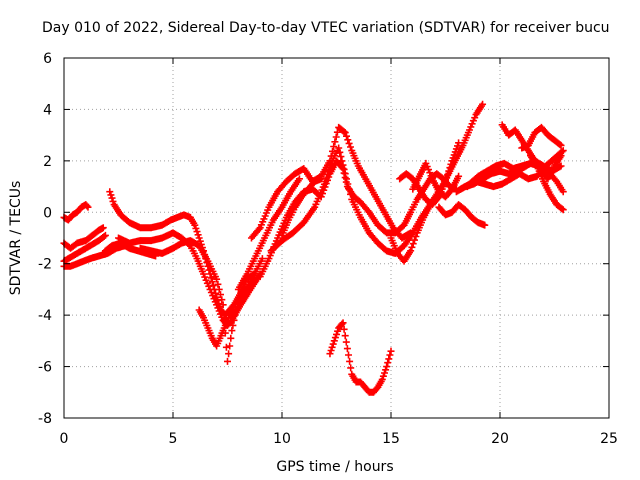  Describe the element at coordinates (45, 419) in the screenshot. I see `y-tick-label: -8` at that location.